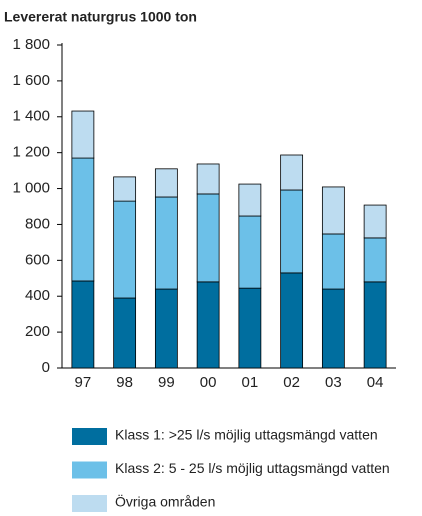 The width and height of the screenshot is (422, 516). What do you see at coordinates (83, 382) in the screenshot?
I see `x-tick-label: 97` at bounding box center [83, 382].